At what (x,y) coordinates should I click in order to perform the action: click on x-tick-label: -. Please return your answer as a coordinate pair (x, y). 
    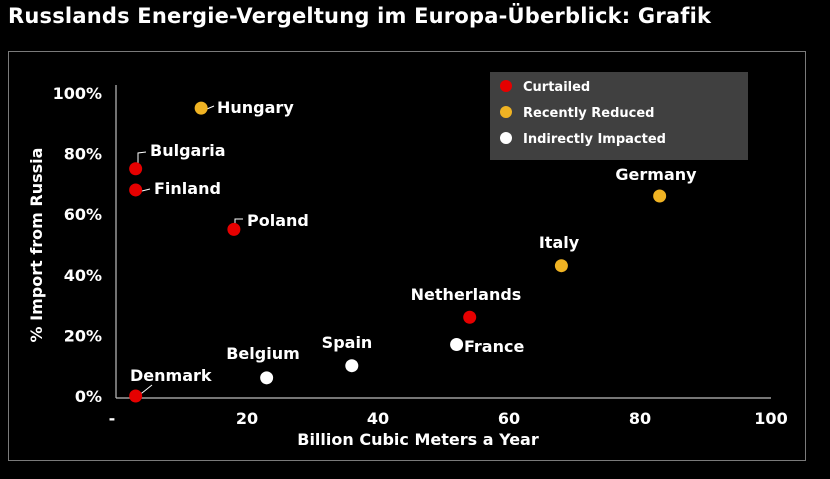
    Looking at the image, I should click on (112, 418).